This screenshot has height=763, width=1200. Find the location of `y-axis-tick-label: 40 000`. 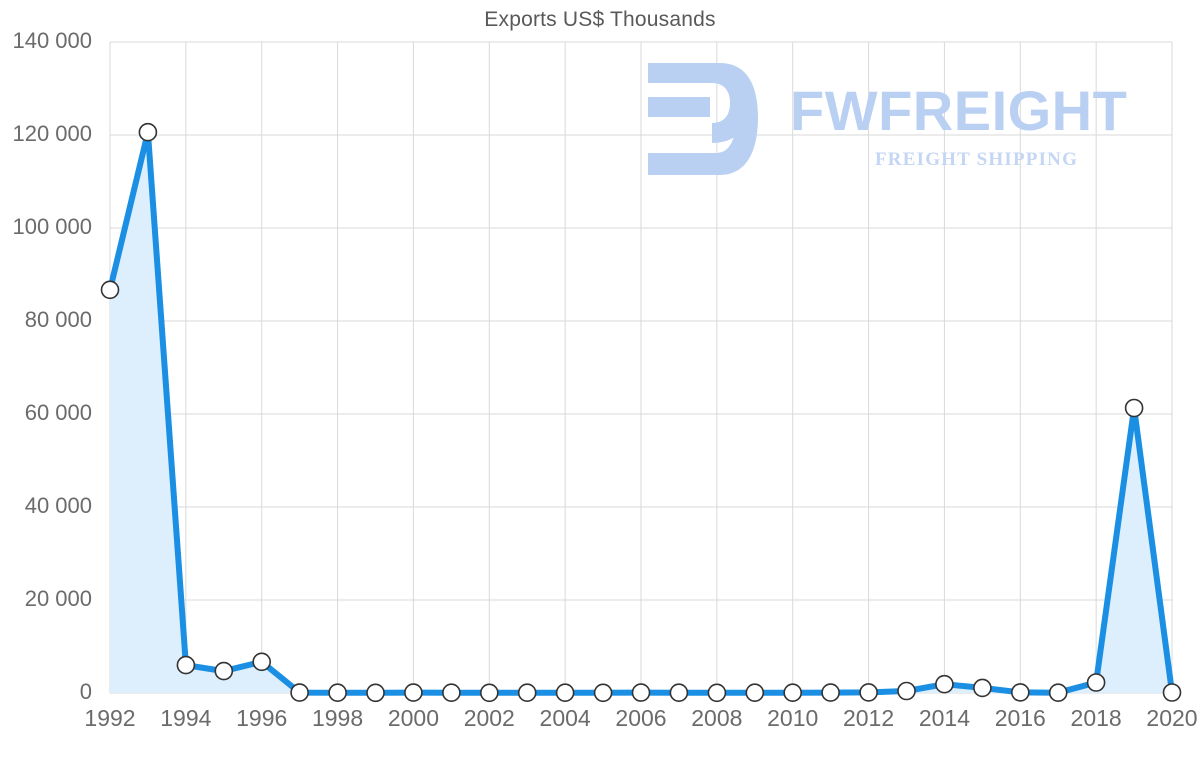

y-axis-tick-label: 40 000 is located at coordinates (58, 505).